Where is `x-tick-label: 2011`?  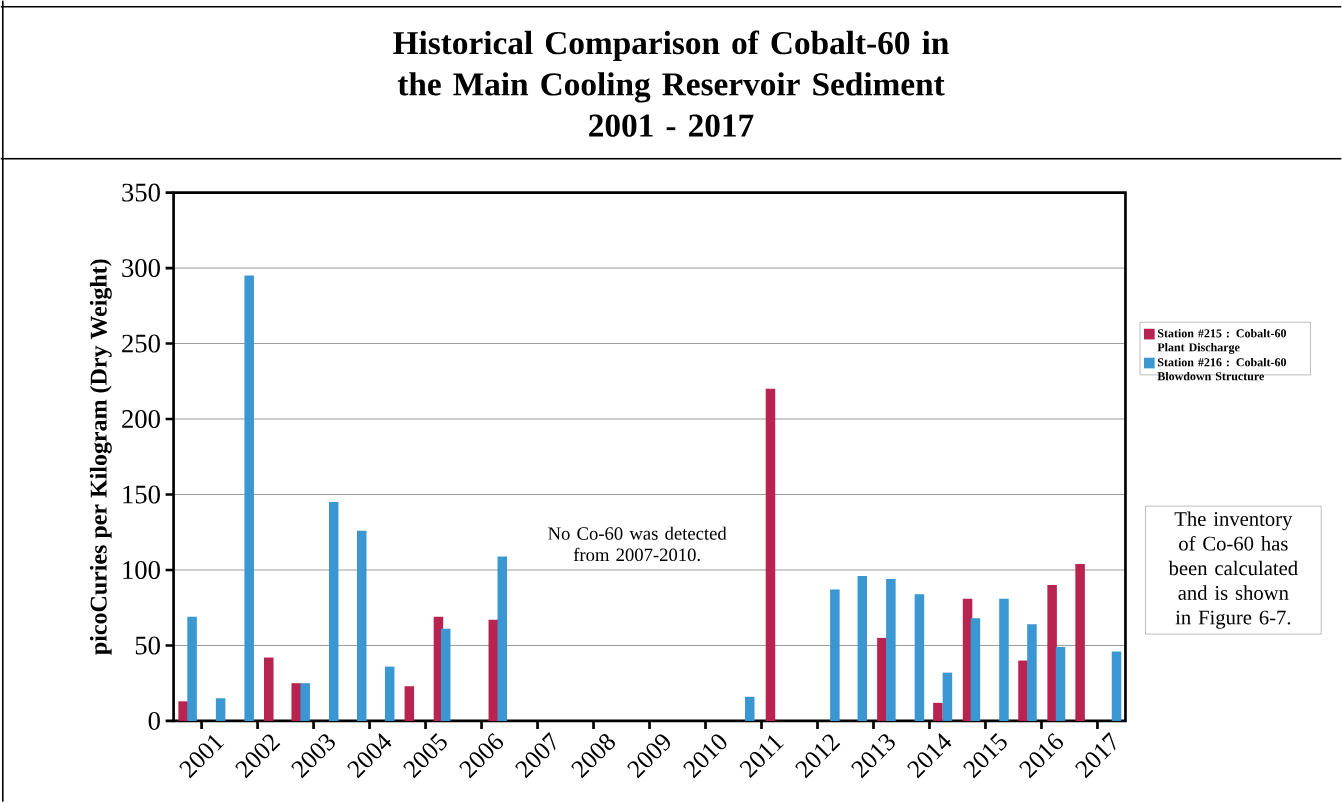
x-tick-label: 2011 is located at coordinates (761, 757).